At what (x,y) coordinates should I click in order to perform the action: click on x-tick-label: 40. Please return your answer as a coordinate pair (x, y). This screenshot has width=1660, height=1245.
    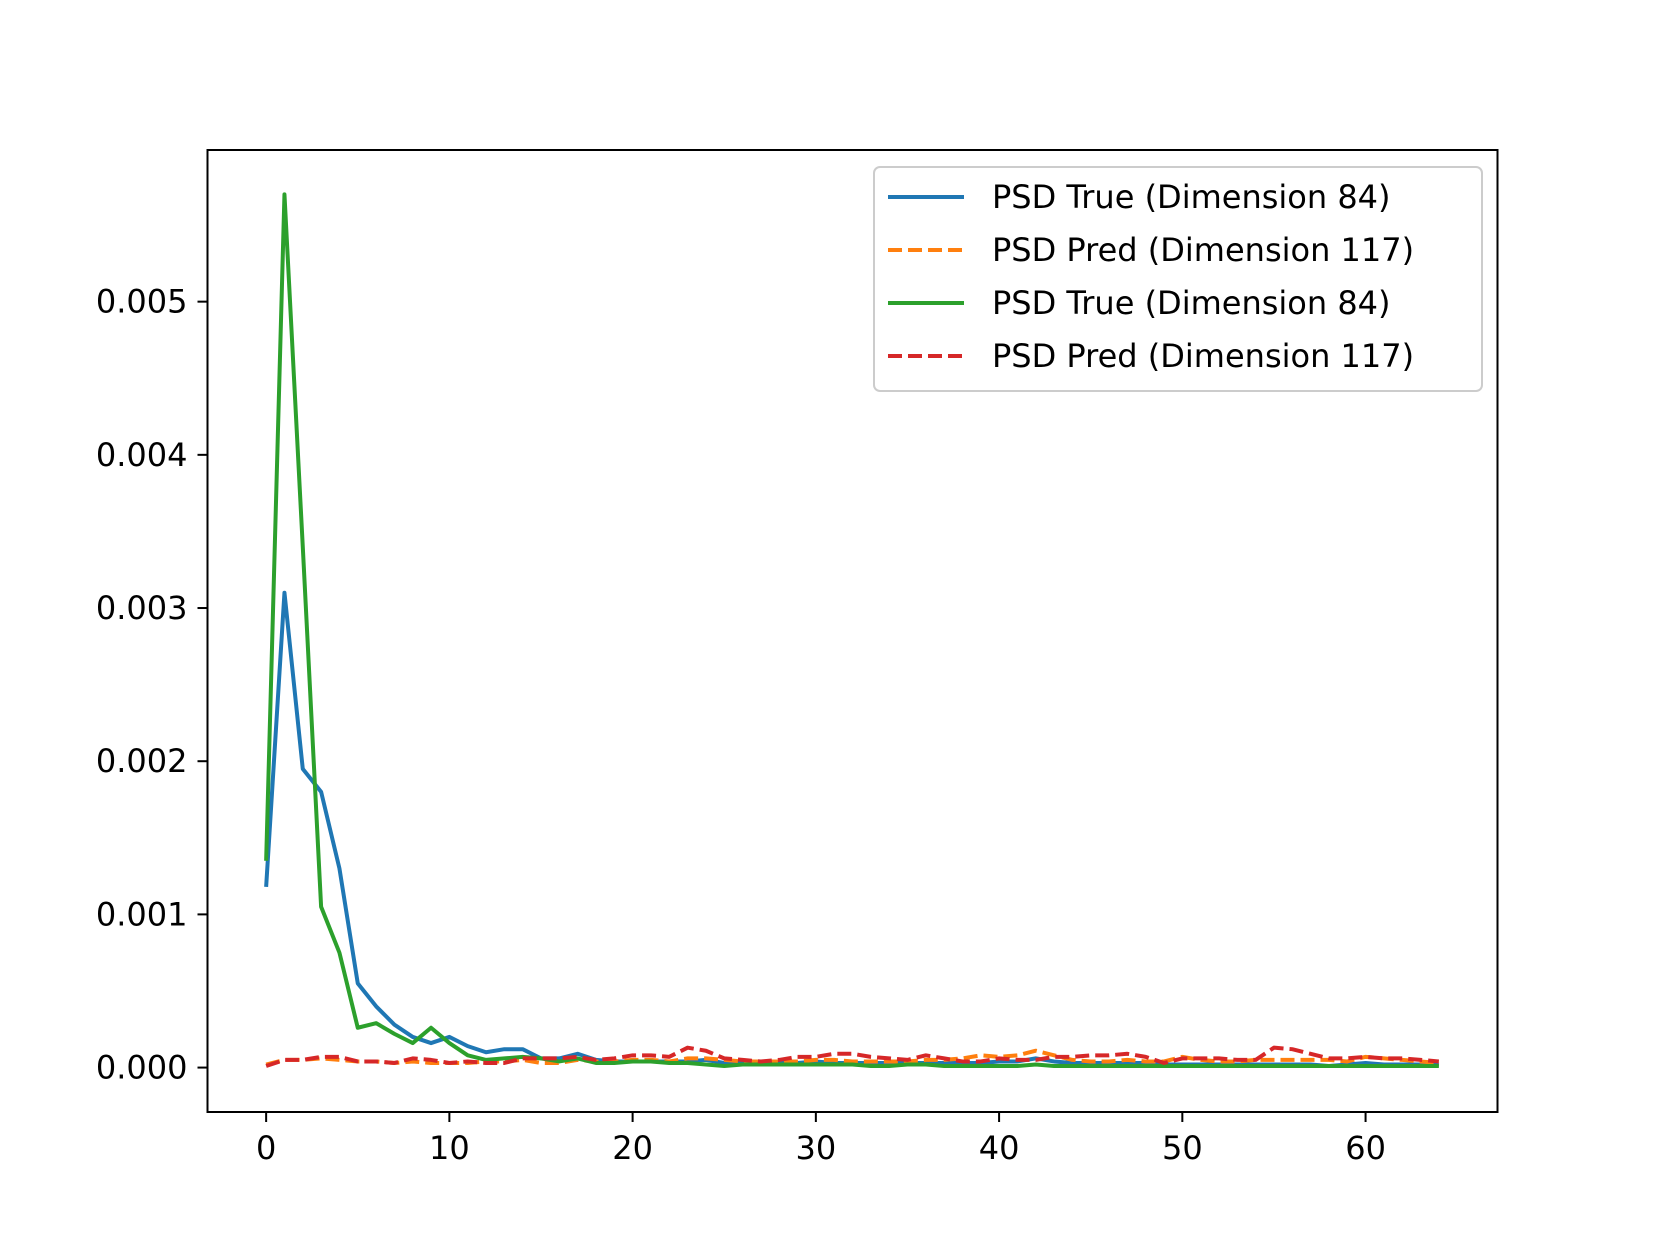
    Looking at the image, I should click on (999, 1148).